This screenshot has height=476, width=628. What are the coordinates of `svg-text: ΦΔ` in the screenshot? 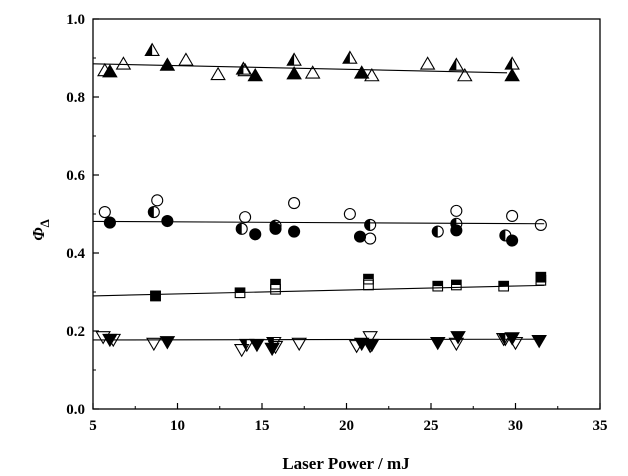 It's located at (40, 230).